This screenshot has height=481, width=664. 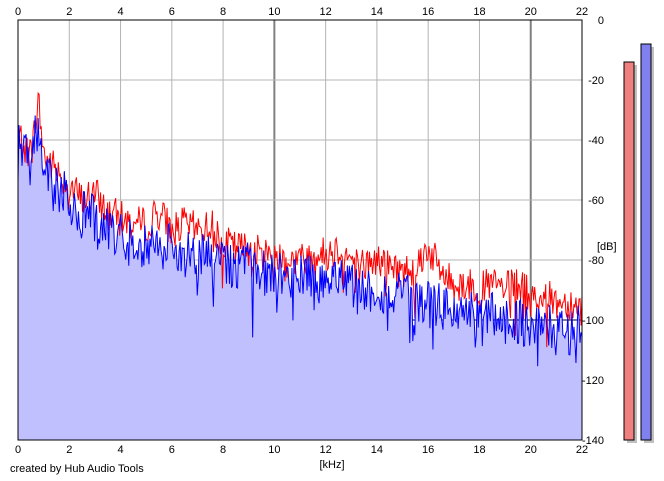 I want to click on level-meters, so click(x=638, y=243).